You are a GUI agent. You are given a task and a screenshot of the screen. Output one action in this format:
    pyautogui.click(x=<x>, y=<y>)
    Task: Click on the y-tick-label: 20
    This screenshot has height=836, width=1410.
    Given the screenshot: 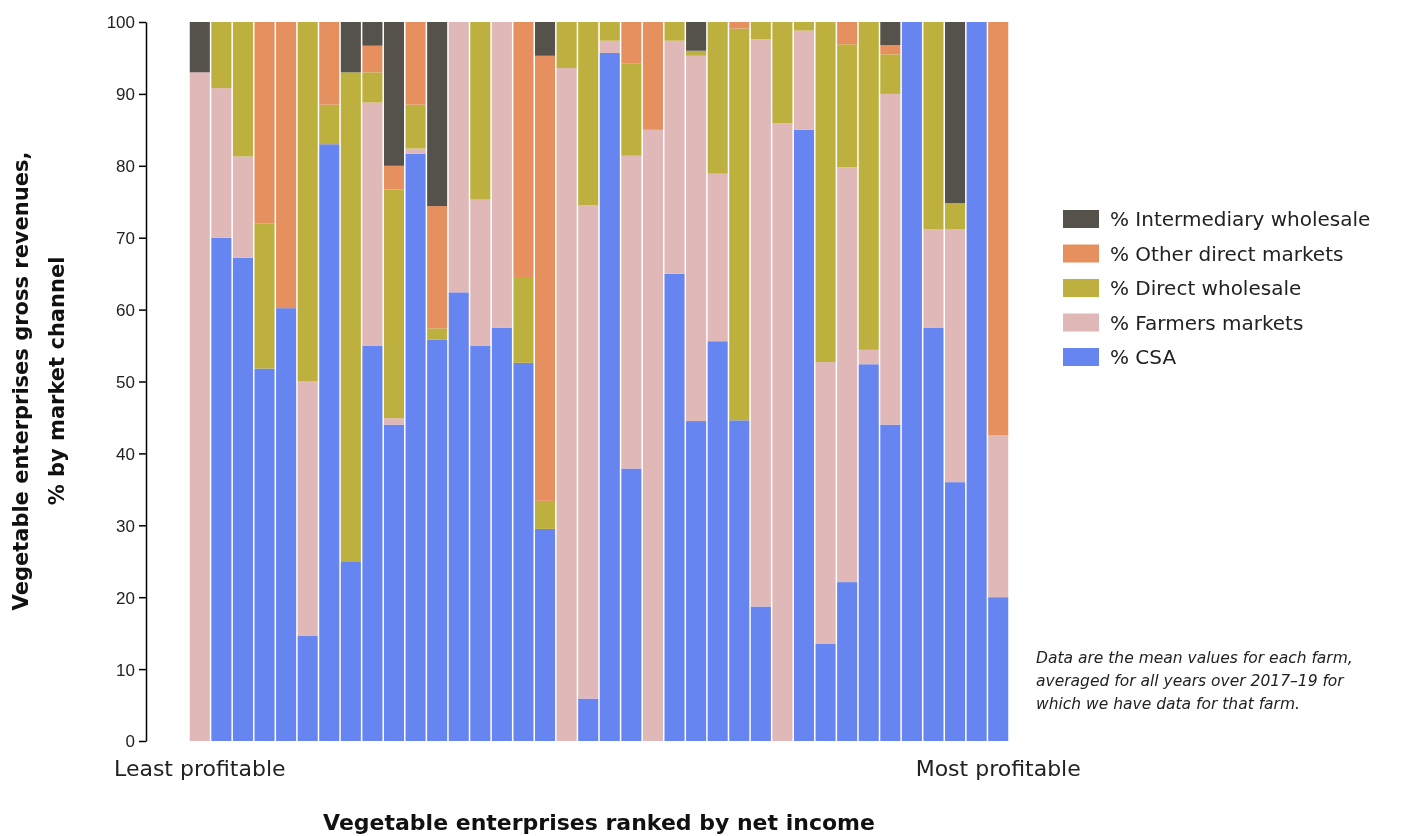 What is the action you would take?
    pyautogui.click(x=125, y=598)
    